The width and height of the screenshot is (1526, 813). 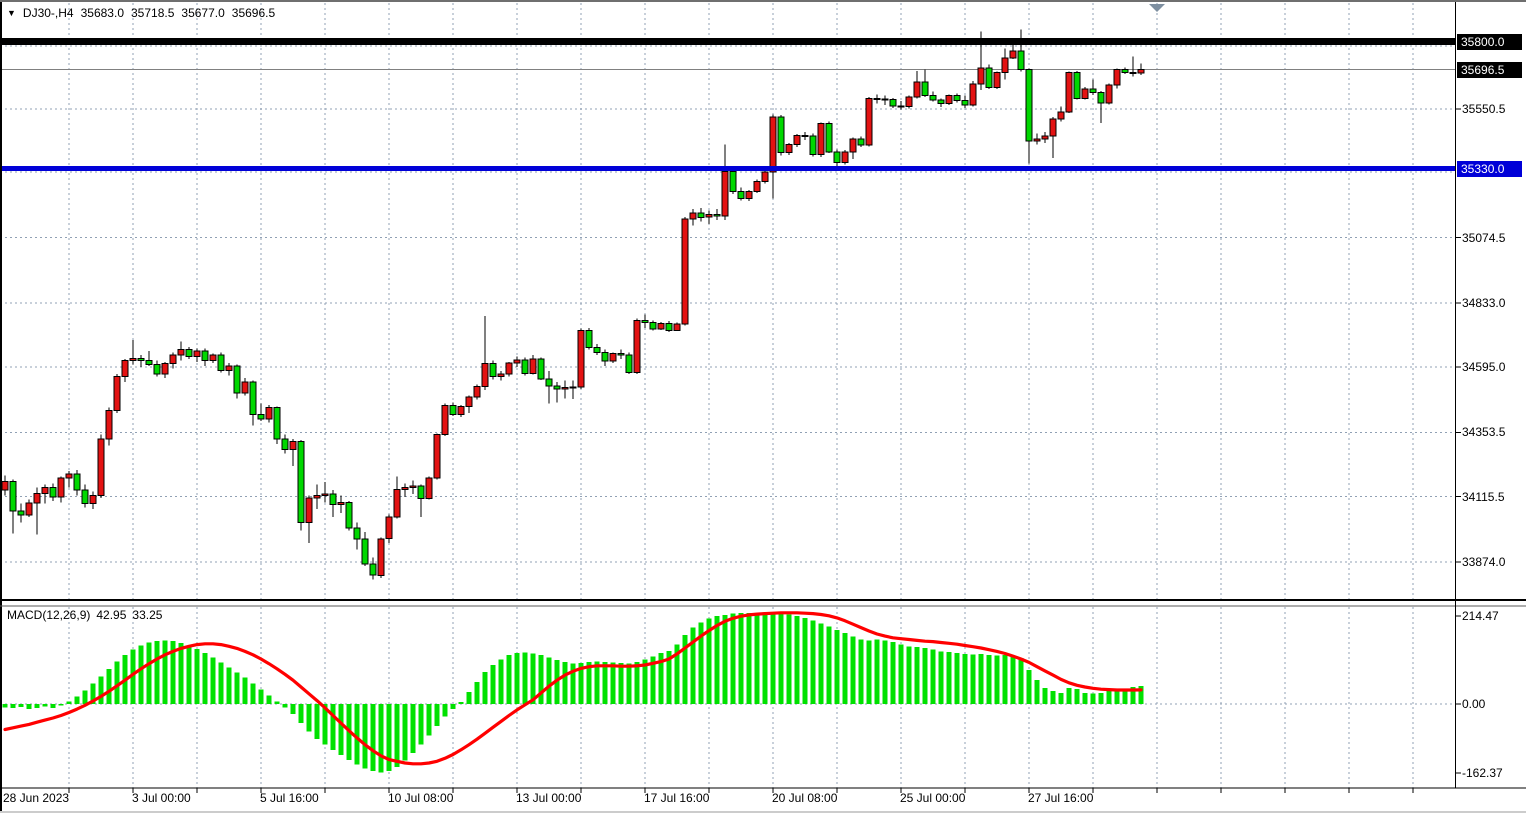 I want to click on price-axis-label: 35074.5, so click(x=1484, y=237).